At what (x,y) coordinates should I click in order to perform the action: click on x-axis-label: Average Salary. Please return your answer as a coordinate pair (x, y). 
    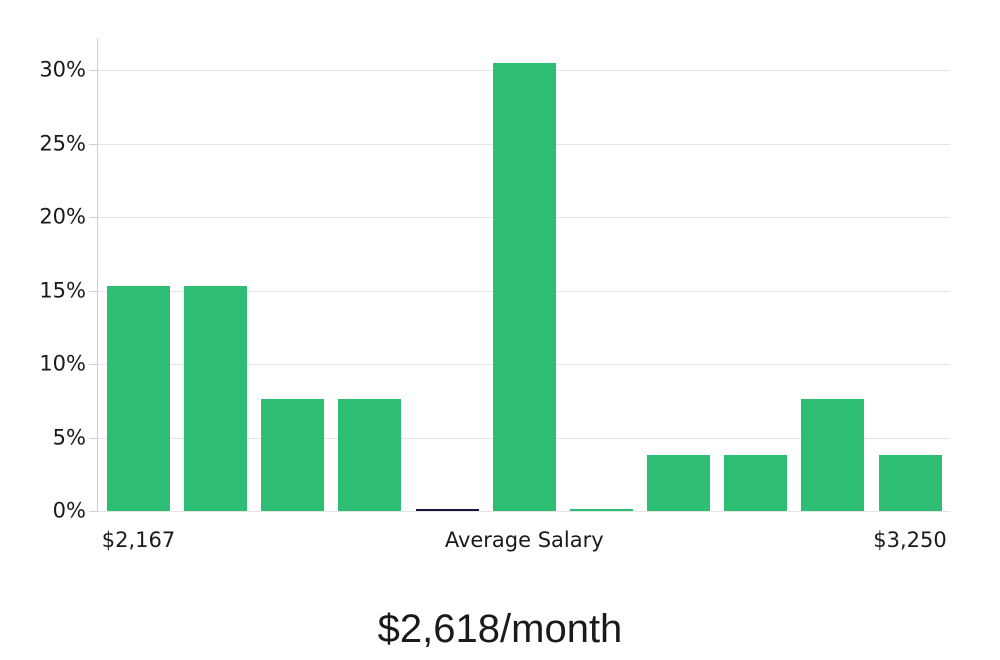
    Looking at the image, I should click on (524, 540).